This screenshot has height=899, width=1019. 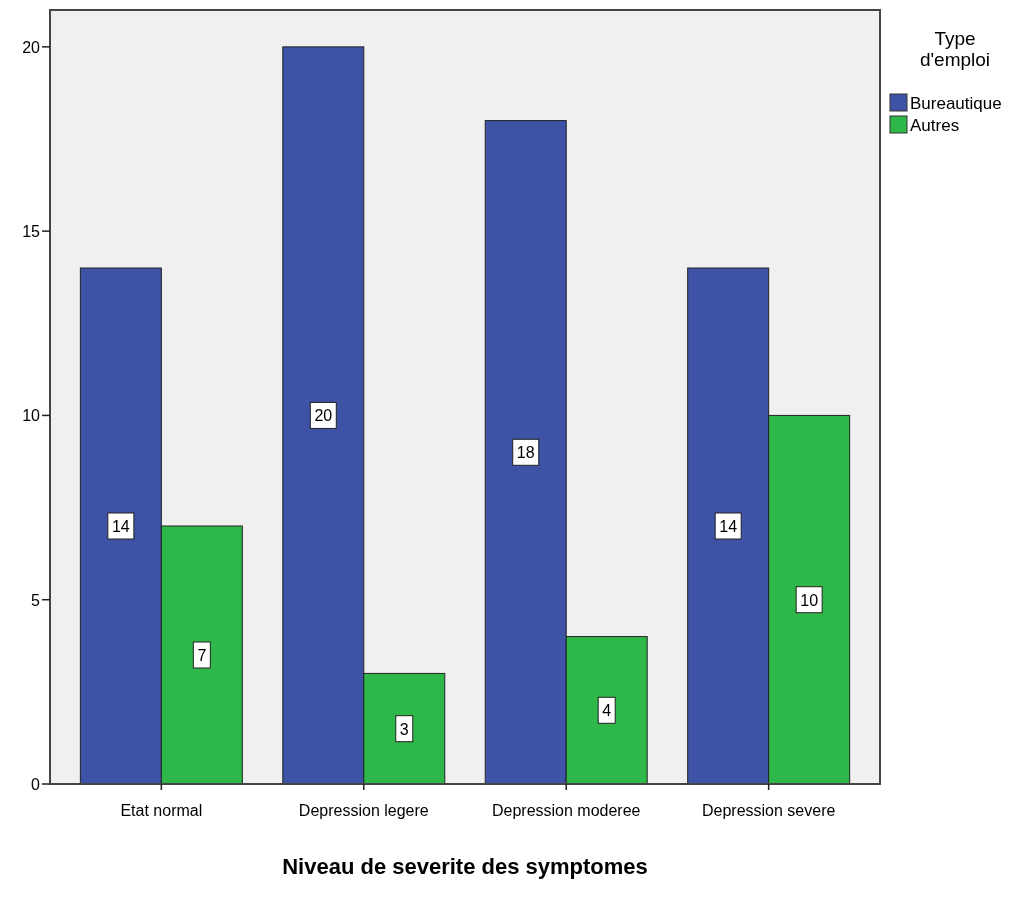 I want to click on data-label: 18, so click(x=525, y=453).